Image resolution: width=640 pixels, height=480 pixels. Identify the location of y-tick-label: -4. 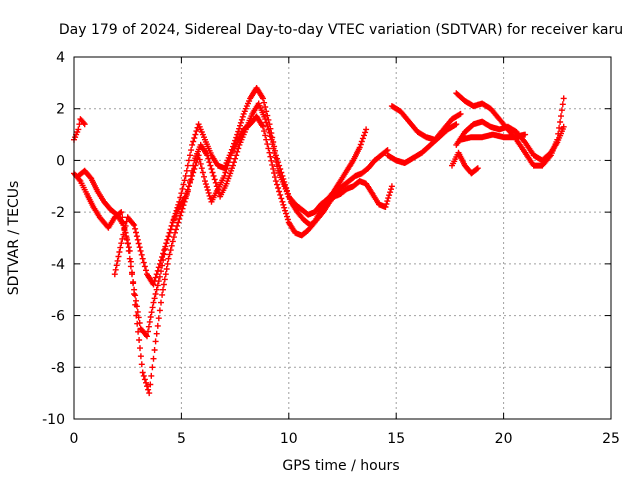
(58, 265).